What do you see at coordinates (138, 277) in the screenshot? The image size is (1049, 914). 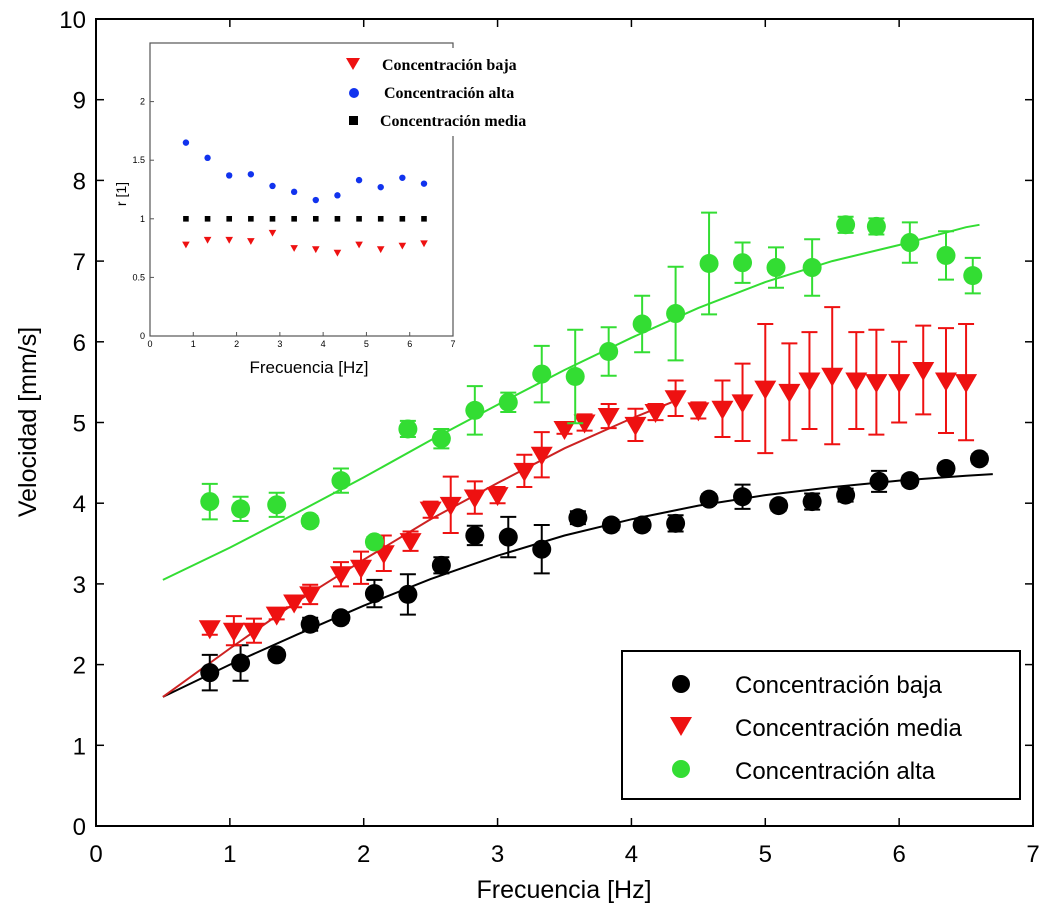 I see `inset-y-tick-label: 0.5` at bounding box center [138, 277].